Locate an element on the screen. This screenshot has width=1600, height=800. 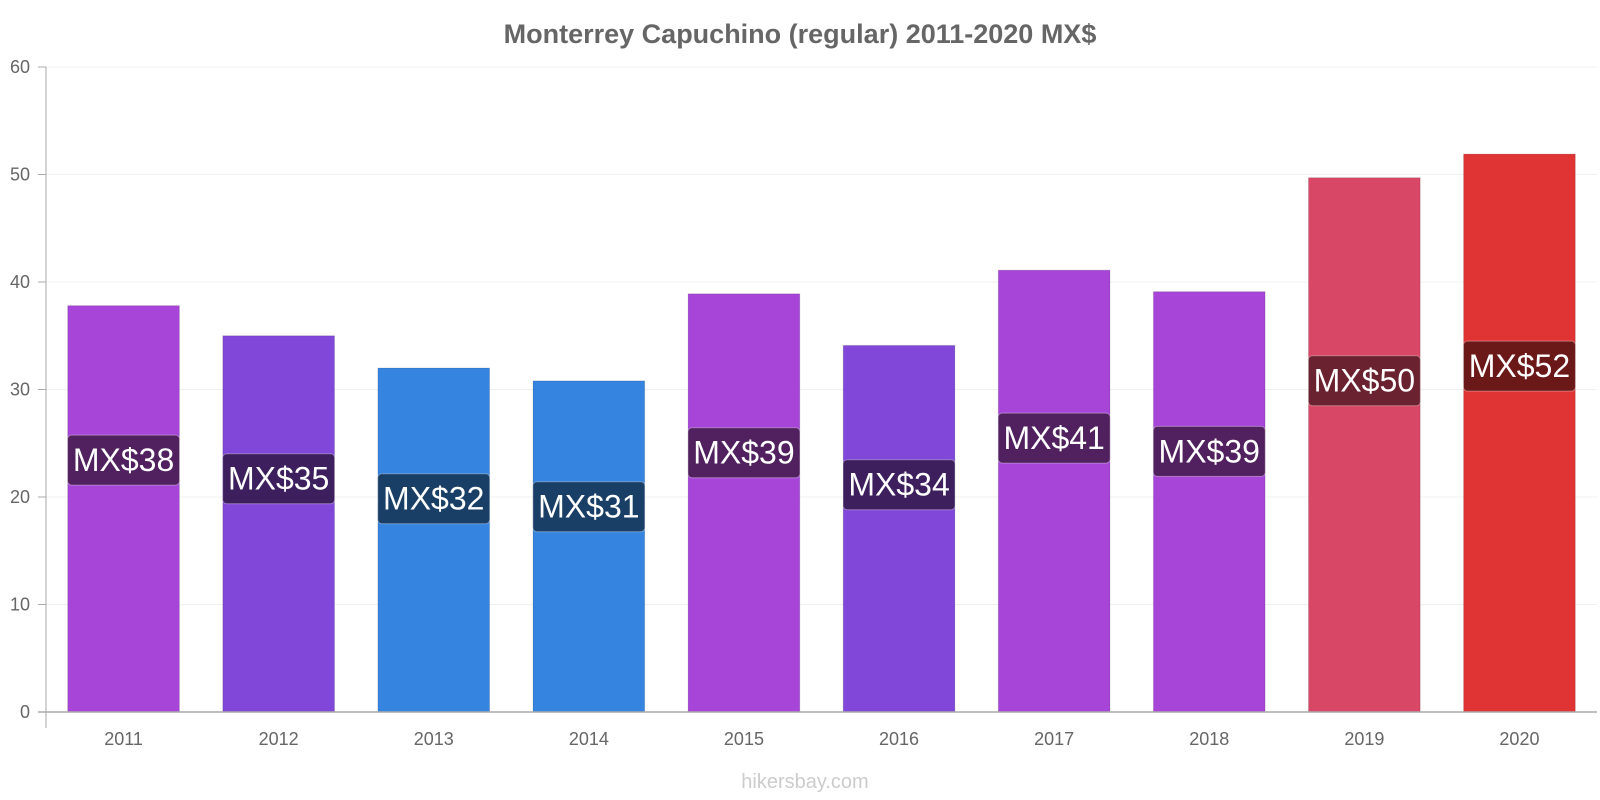
y-tick-label: 10 is located at coordinates (20, 605).